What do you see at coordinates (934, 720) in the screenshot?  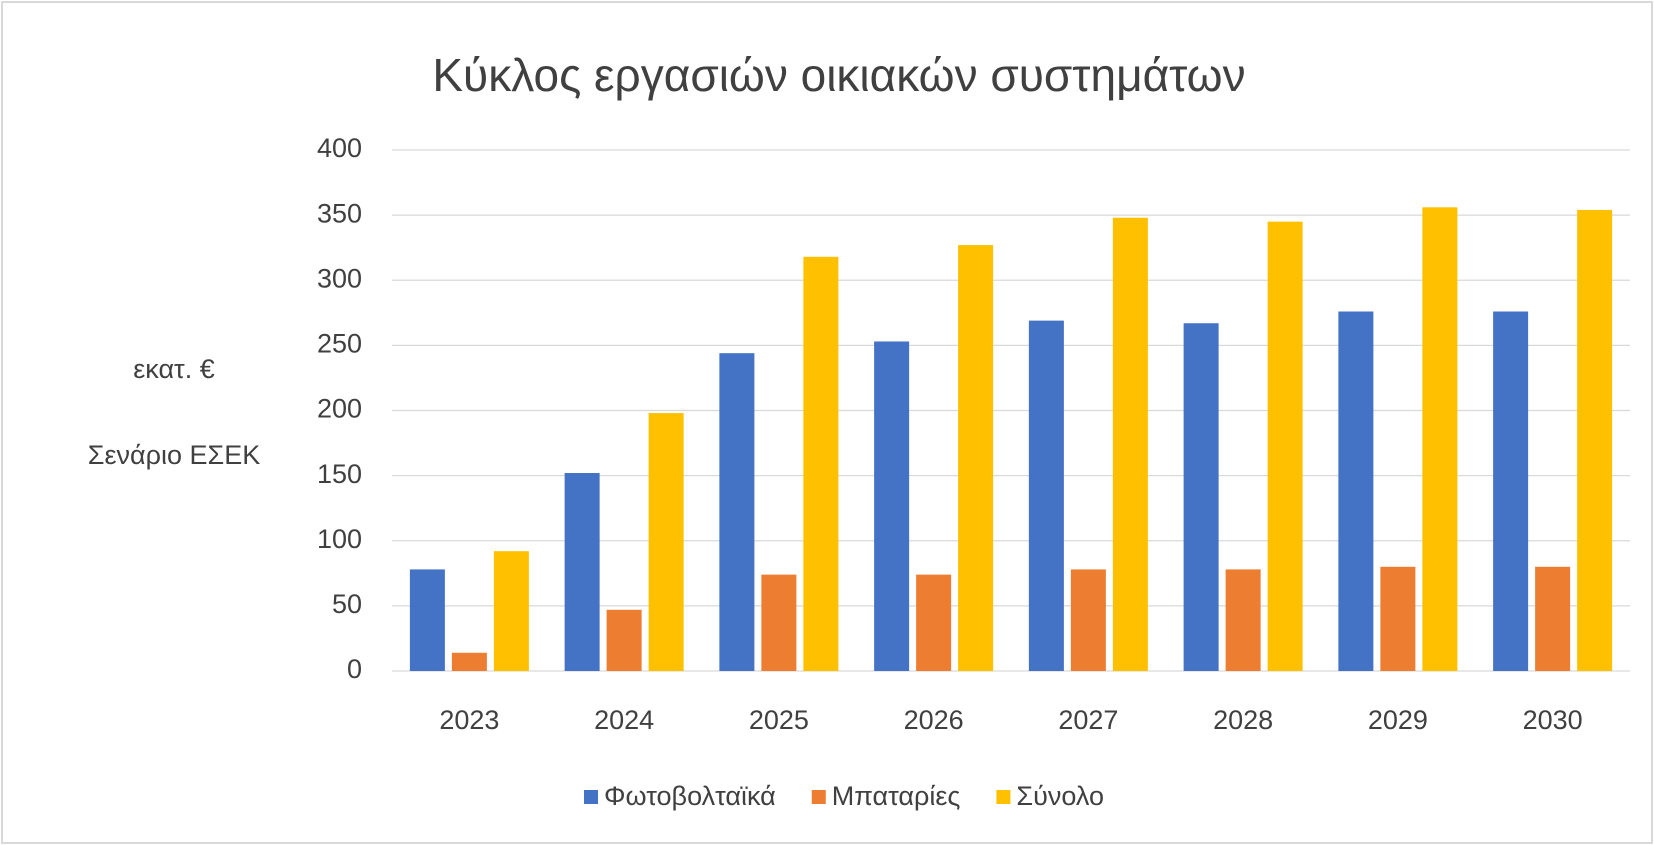 I see `x-tick-label: 2026` at bounding box center [934, 720].